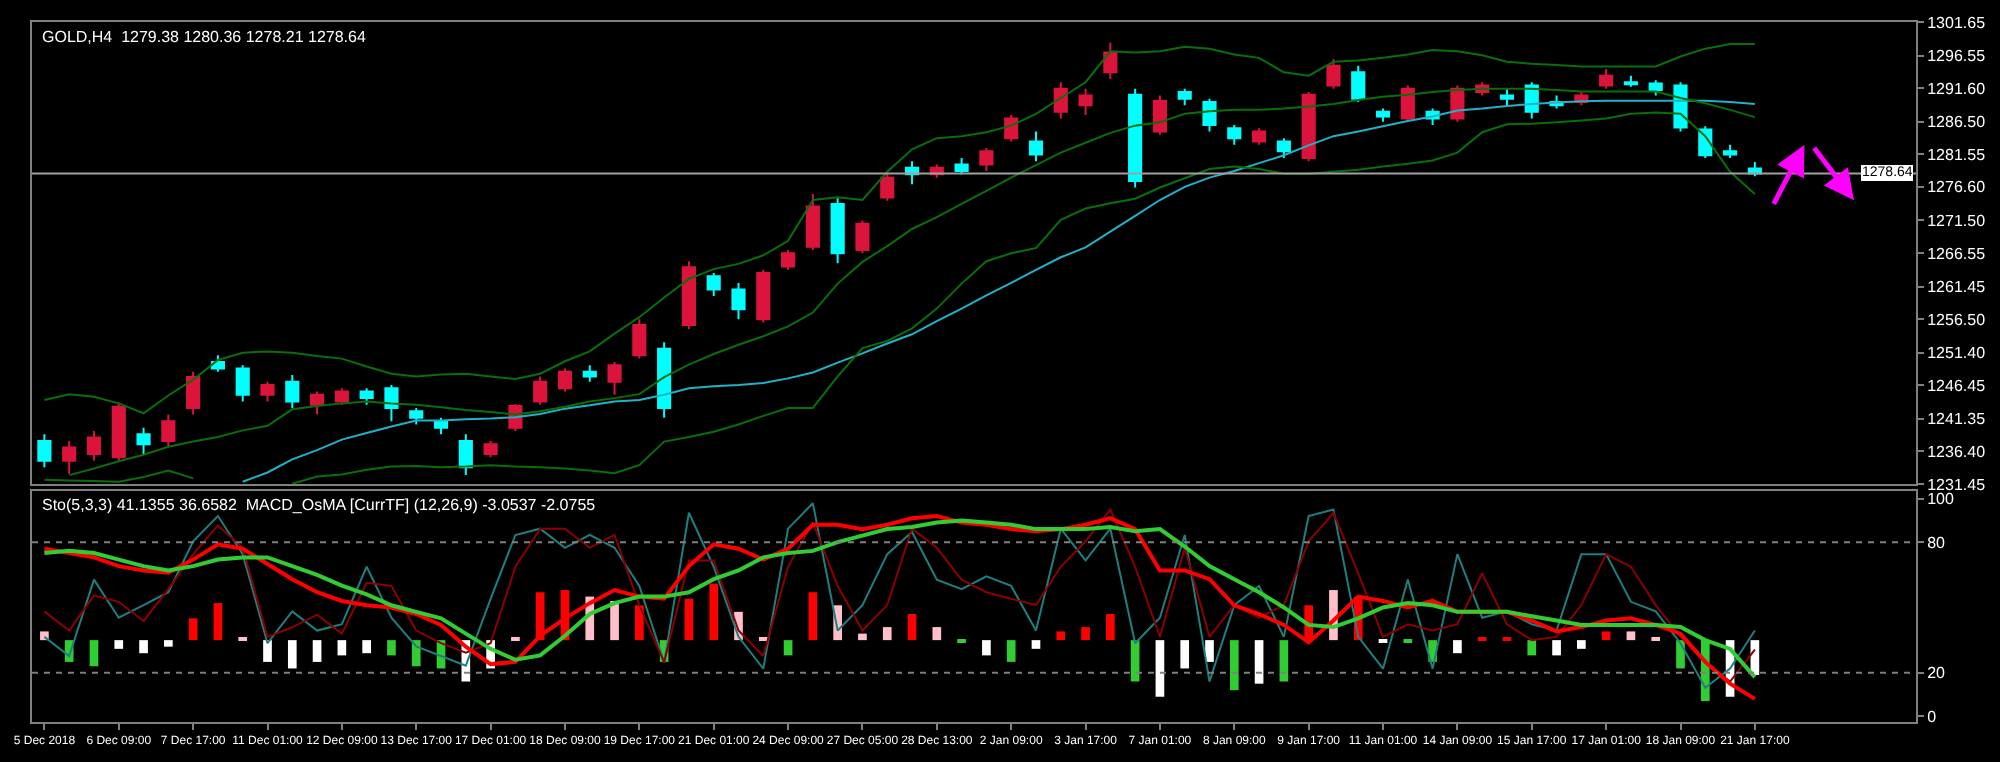 This screenshot has height=762, width=2000. Describe the element at coordinates (1957, 88) in the screenshot. I see `y-tick-label: 1291.60` at that location.